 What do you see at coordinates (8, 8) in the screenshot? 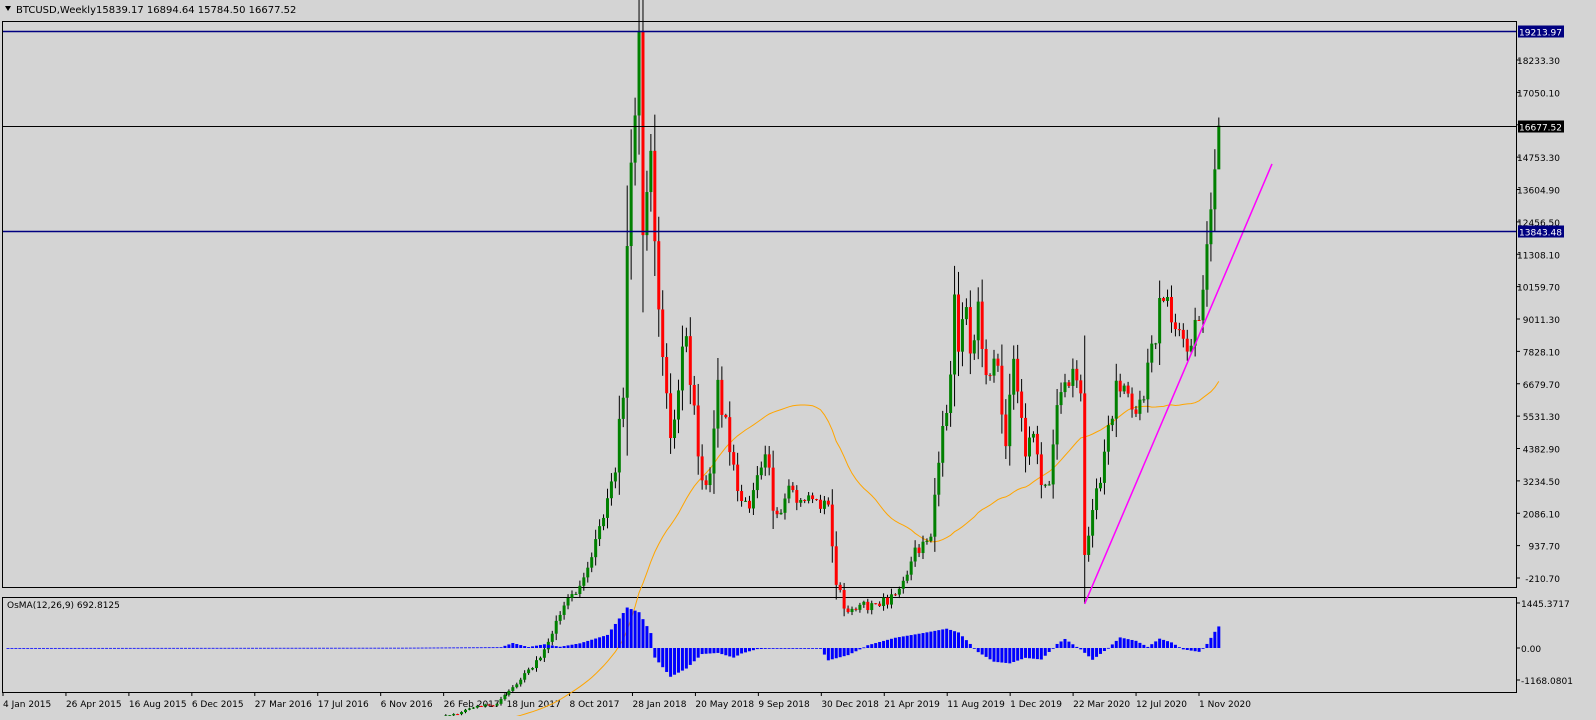
I see `collapse-arrow-icon` at bounding box center [8, 8].